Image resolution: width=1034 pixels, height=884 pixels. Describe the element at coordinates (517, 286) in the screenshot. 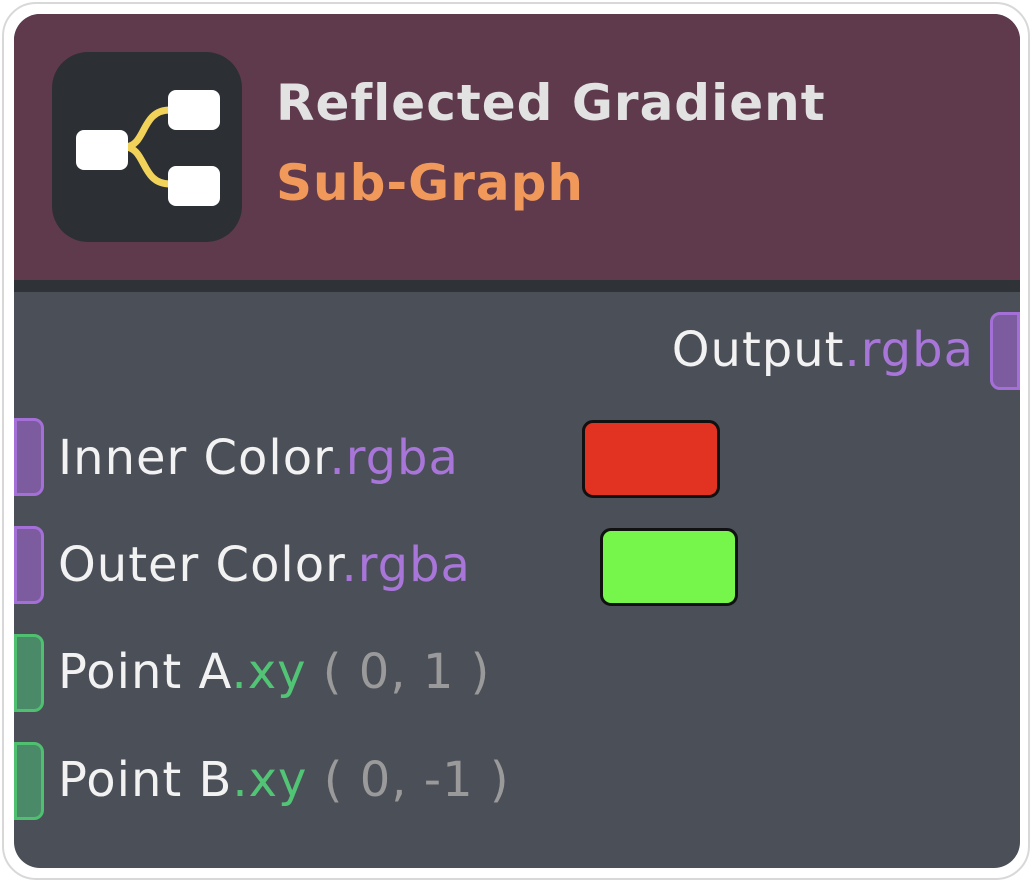

I see `header-divider` at that location.